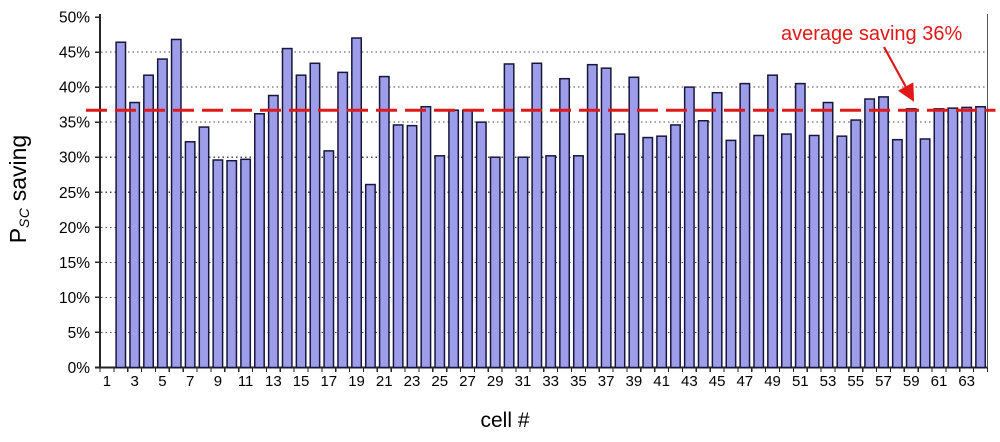 The height and width of the screenshot is (442, 1000). What do you see at coordinates (74, 18) in the screenshot?
I see `y-tick-label: 50%` at bounding box center [74, 18].